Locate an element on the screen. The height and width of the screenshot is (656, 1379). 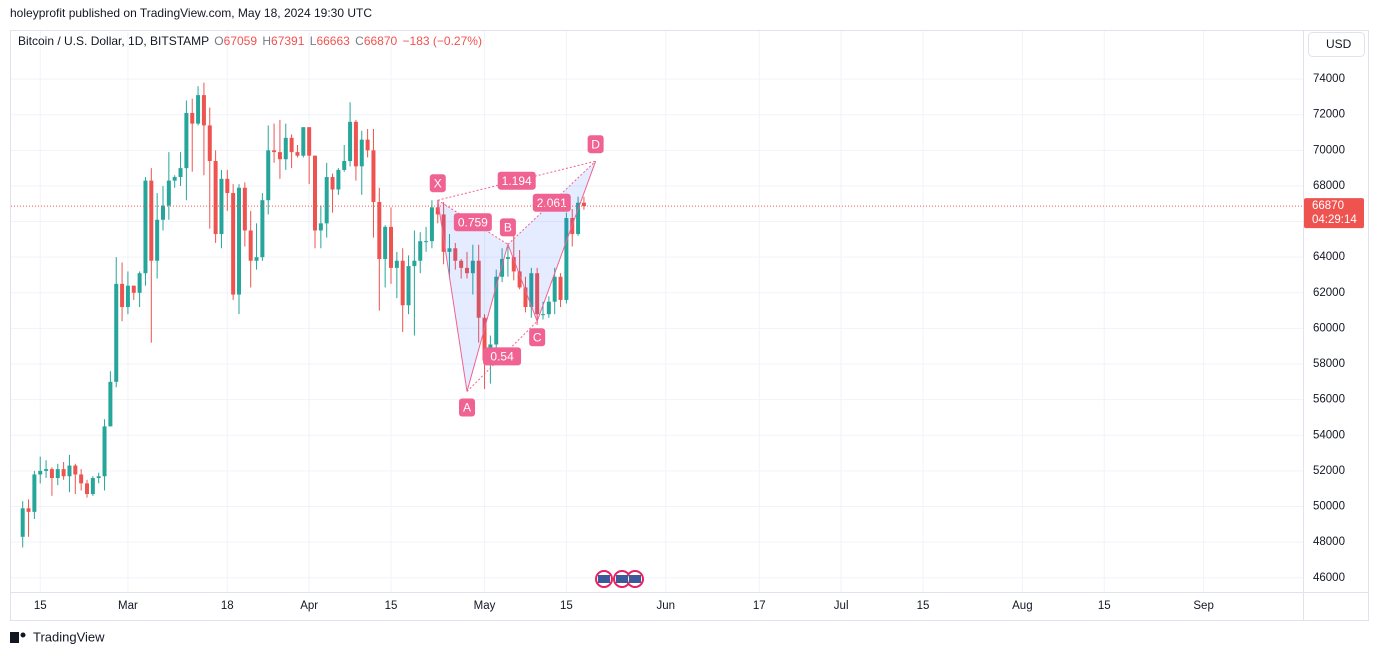
x-tick-label: May is located at coordinates (485, 606).